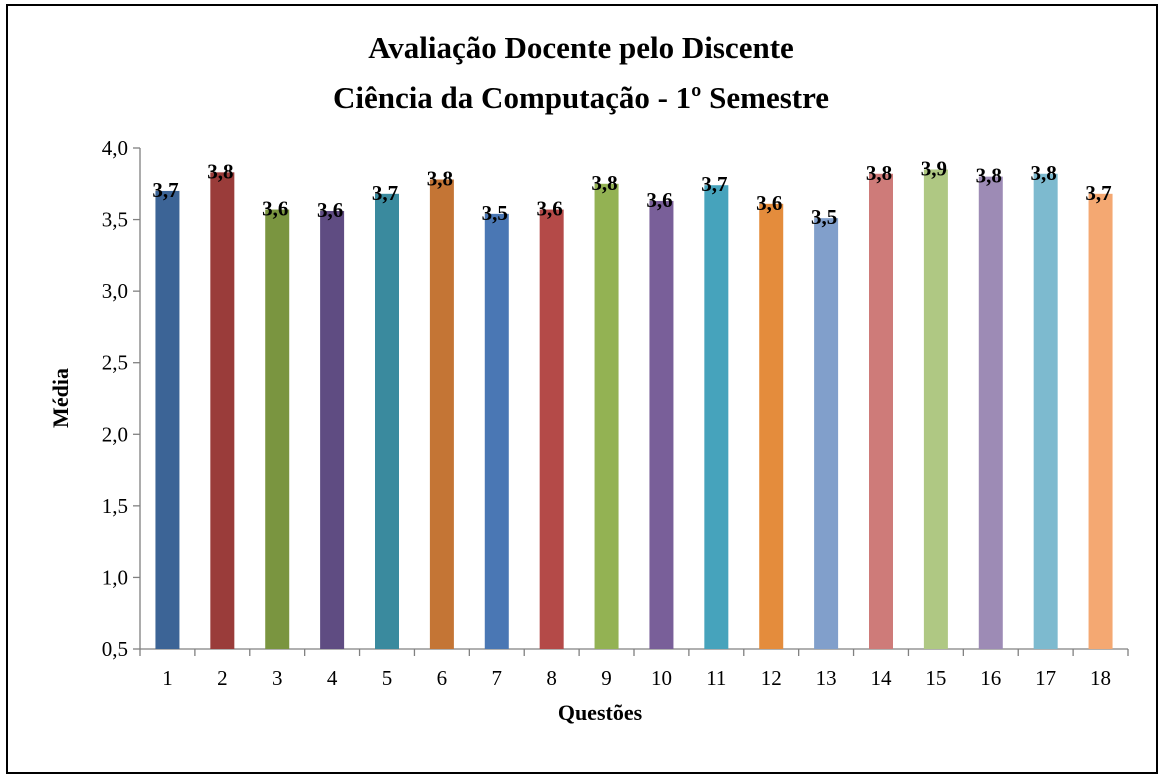 The height and width of the screenshot is (774, 1162). I want to click on x-tick-label: 12, so click(771, 678).